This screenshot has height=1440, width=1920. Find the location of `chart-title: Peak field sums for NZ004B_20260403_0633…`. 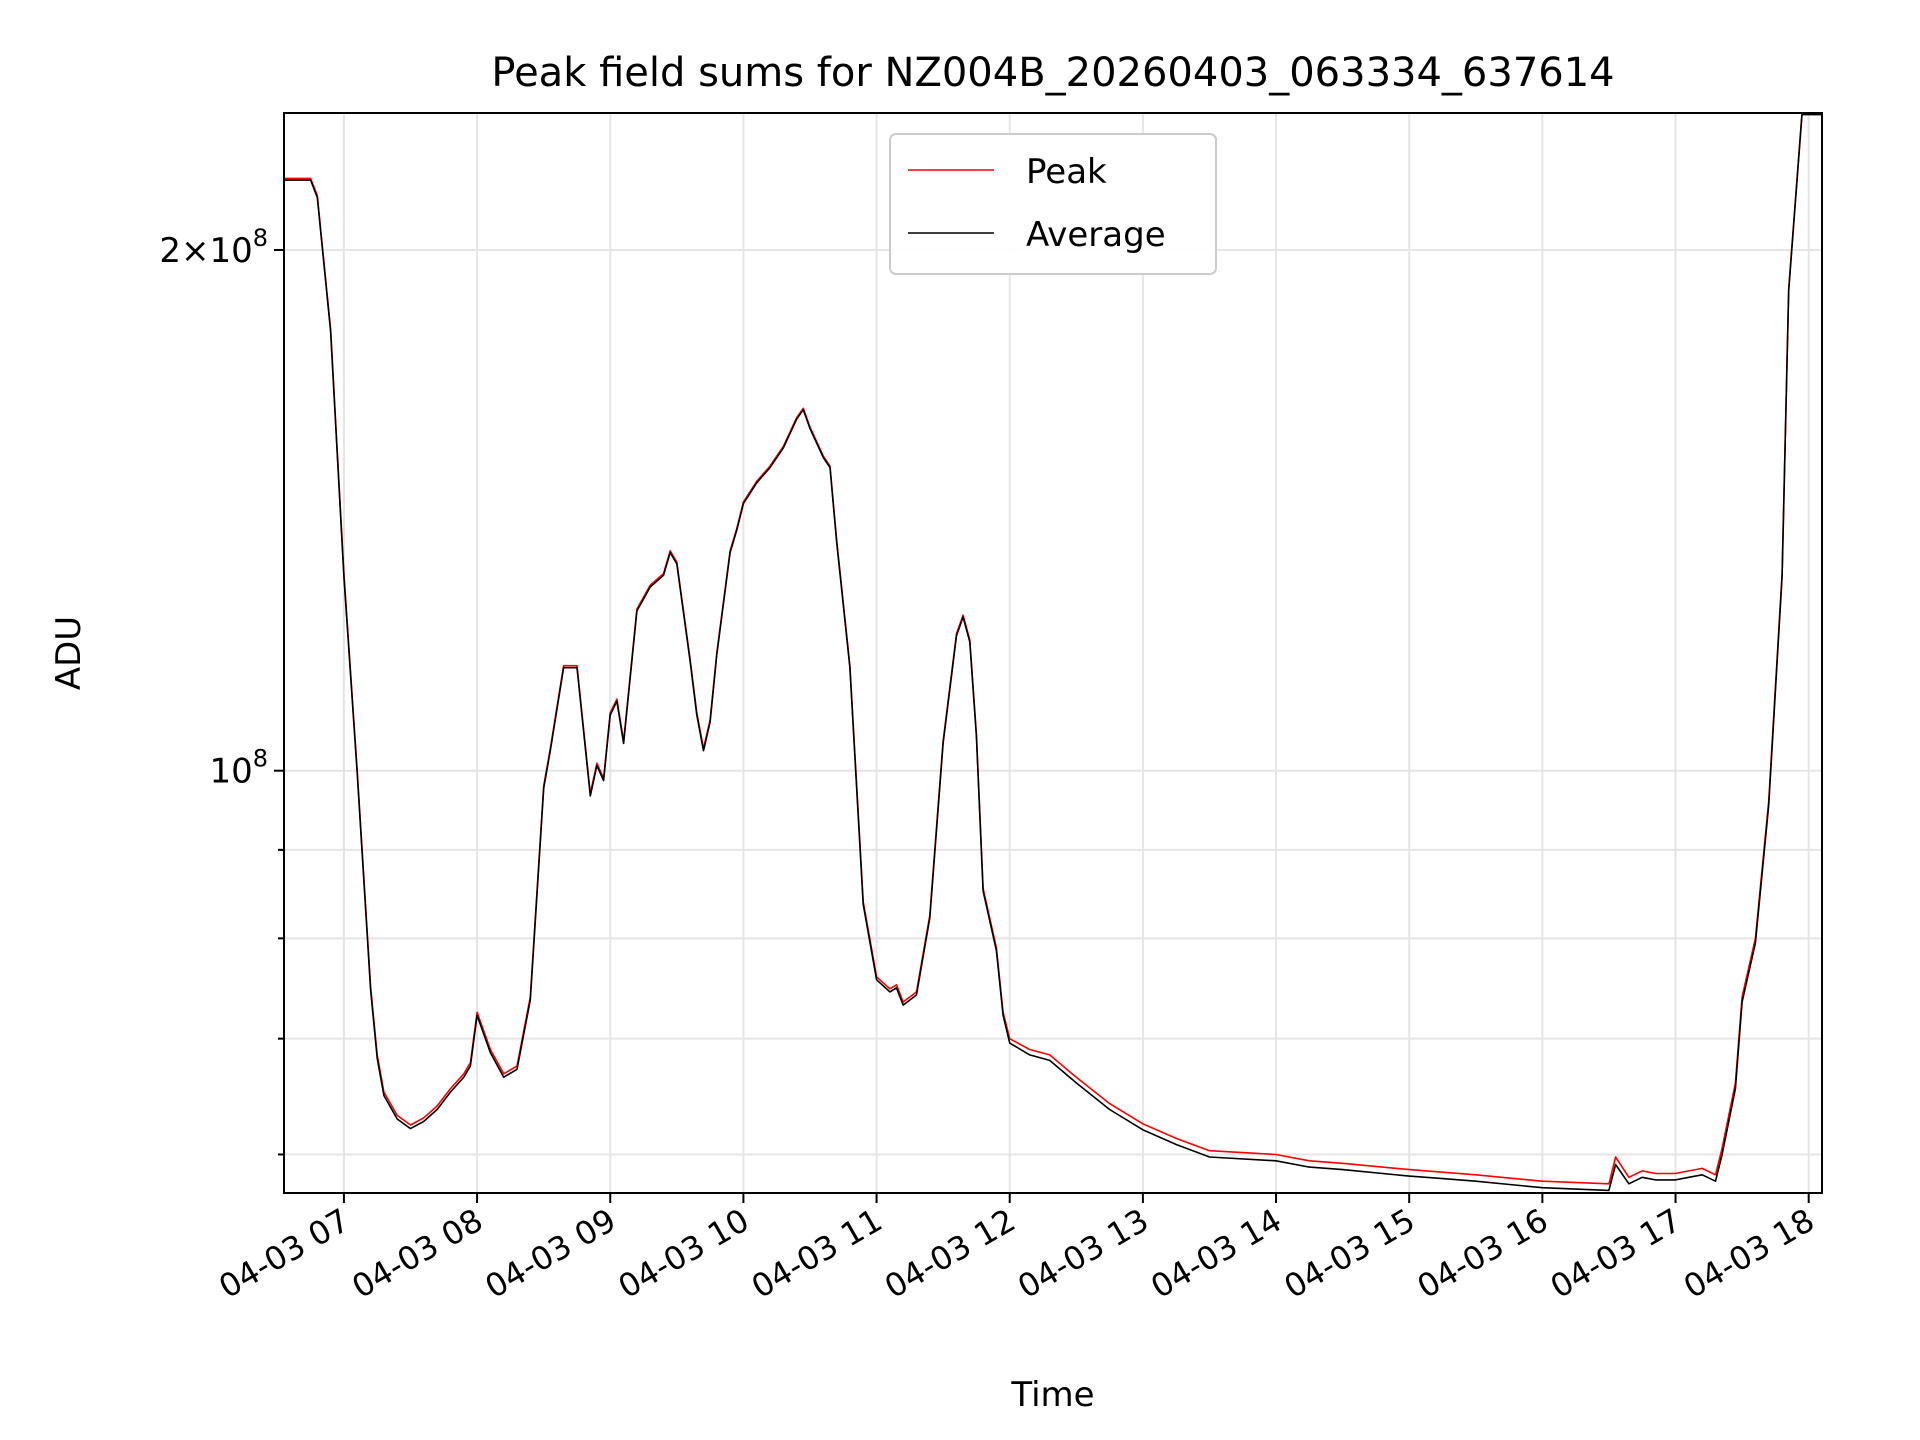

chart-title: Peak field sums for NZ004B_20260403_0633… is located at coordinates (1052, 73).